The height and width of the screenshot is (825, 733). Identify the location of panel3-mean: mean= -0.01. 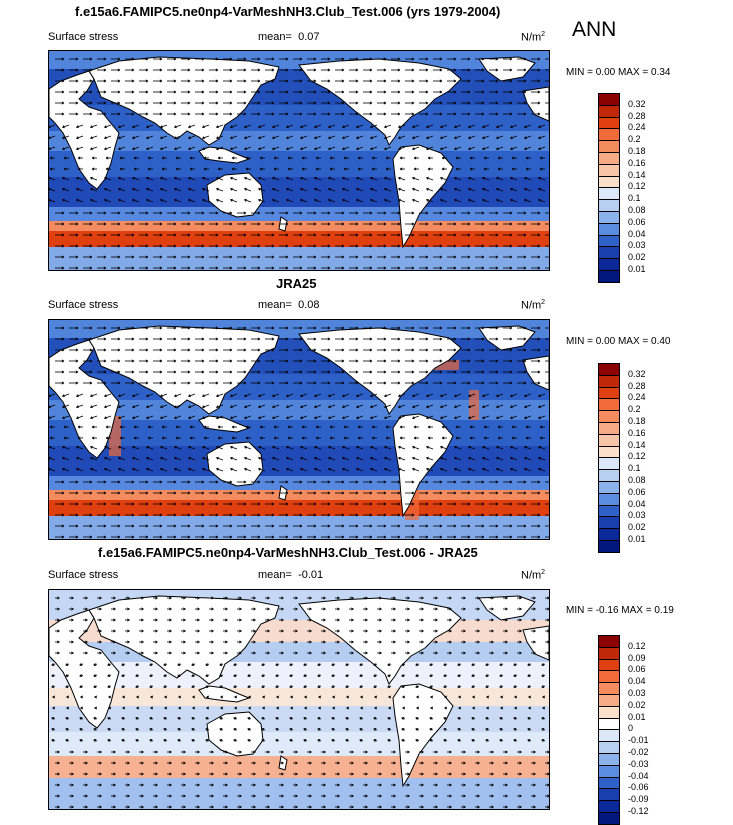
(290, 575).